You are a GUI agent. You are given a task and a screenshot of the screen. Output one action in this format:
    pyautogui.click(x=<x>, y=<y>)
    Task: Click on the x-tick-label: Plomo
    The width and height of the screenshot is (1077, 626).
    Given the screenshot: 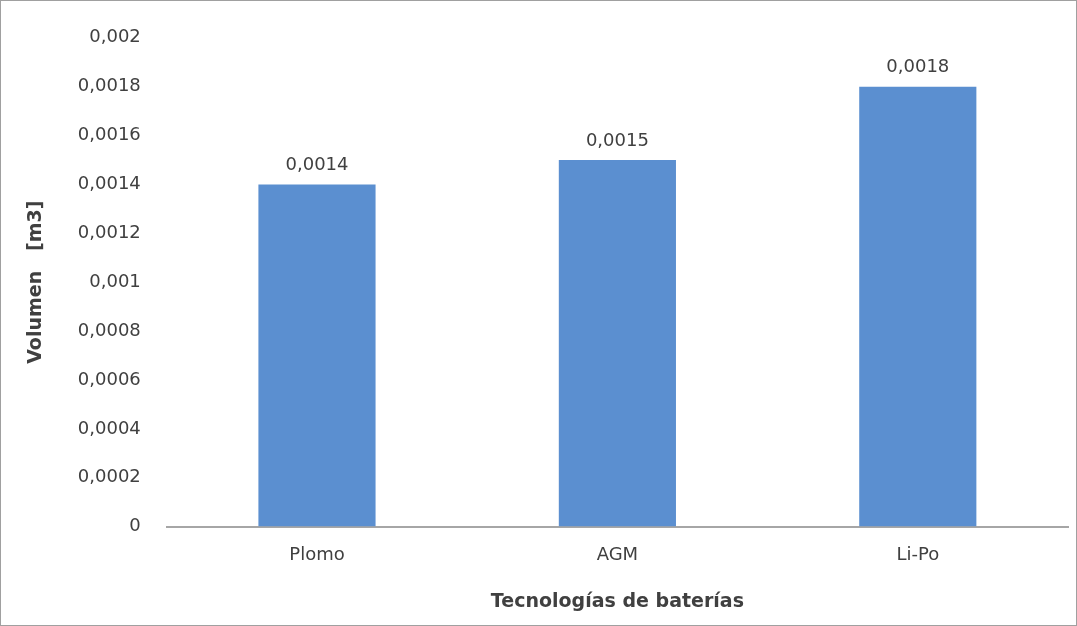 What is the action you would take?
    pyautogui.click(x=317, y=554)
    